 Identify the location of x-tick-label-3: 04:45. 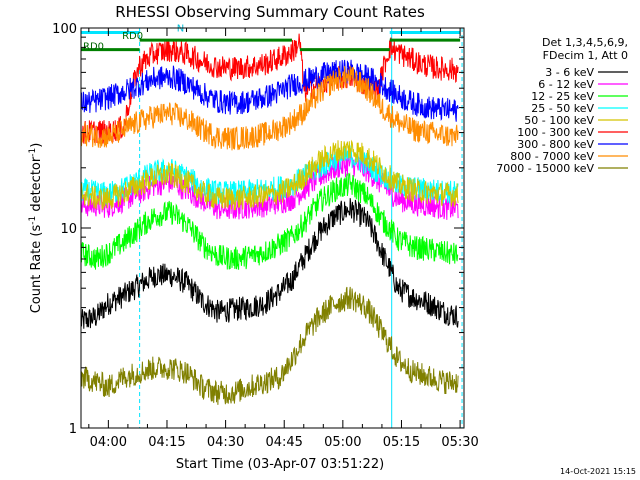
(283, 442).